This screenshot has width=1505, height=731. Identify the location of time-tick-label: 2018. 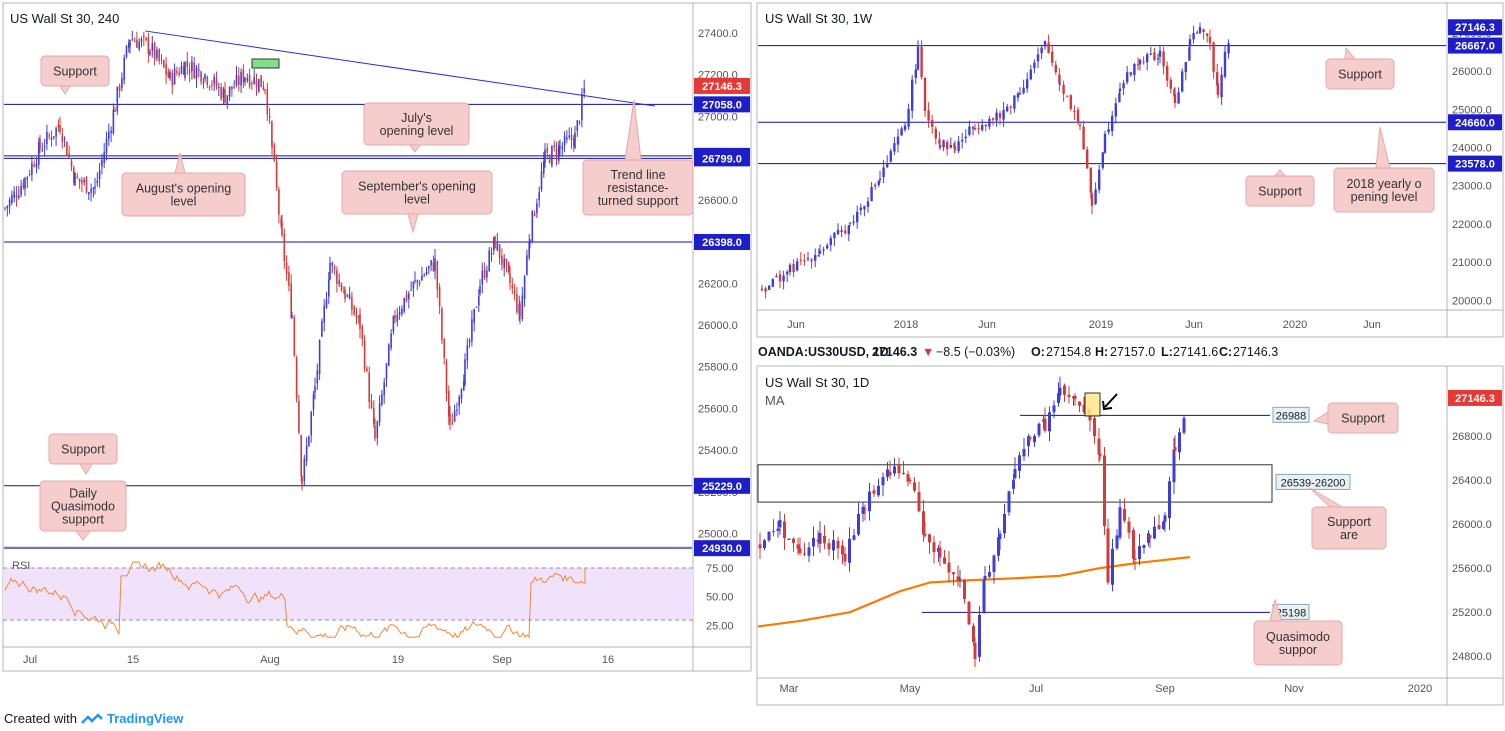
(906, 325).